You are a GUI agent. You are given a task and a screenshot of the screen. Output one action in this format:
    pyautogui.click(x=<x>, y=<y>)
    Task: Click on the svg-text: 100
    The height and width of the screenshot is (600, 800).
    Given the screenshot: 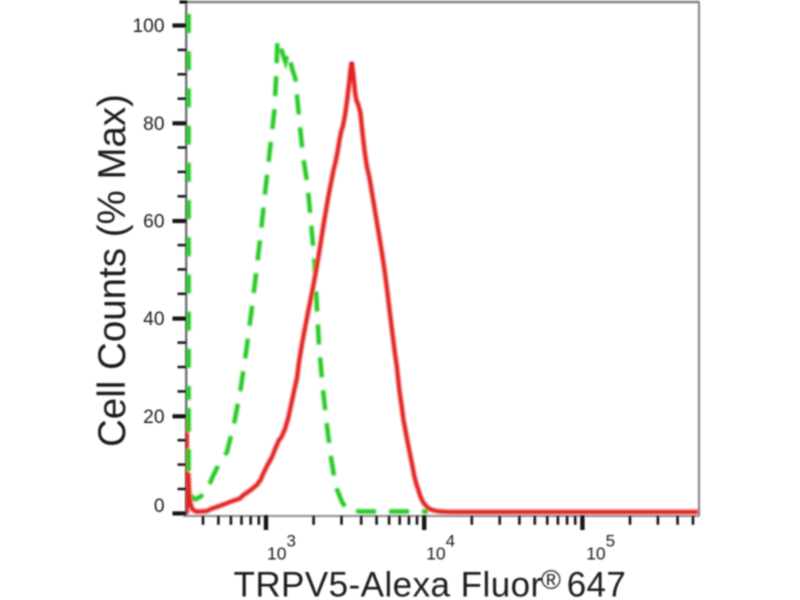 What is the action you would take?
    pyautogui.click(x=148, y=26)
    